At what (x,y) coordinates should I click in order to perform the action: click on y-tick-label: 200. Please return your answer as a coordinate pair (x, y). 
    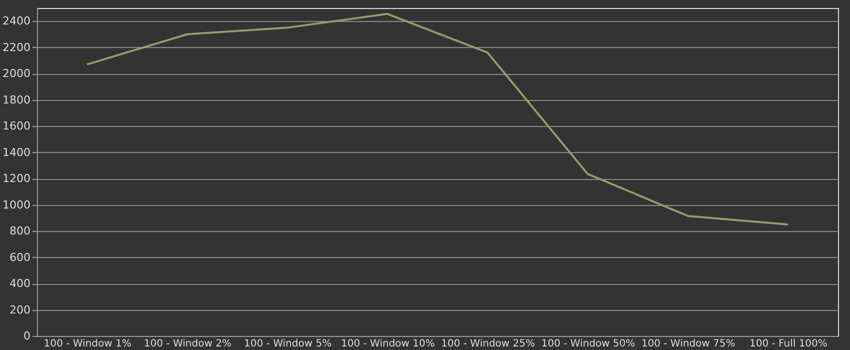
    Looking at the image, I should click on (20, 309).